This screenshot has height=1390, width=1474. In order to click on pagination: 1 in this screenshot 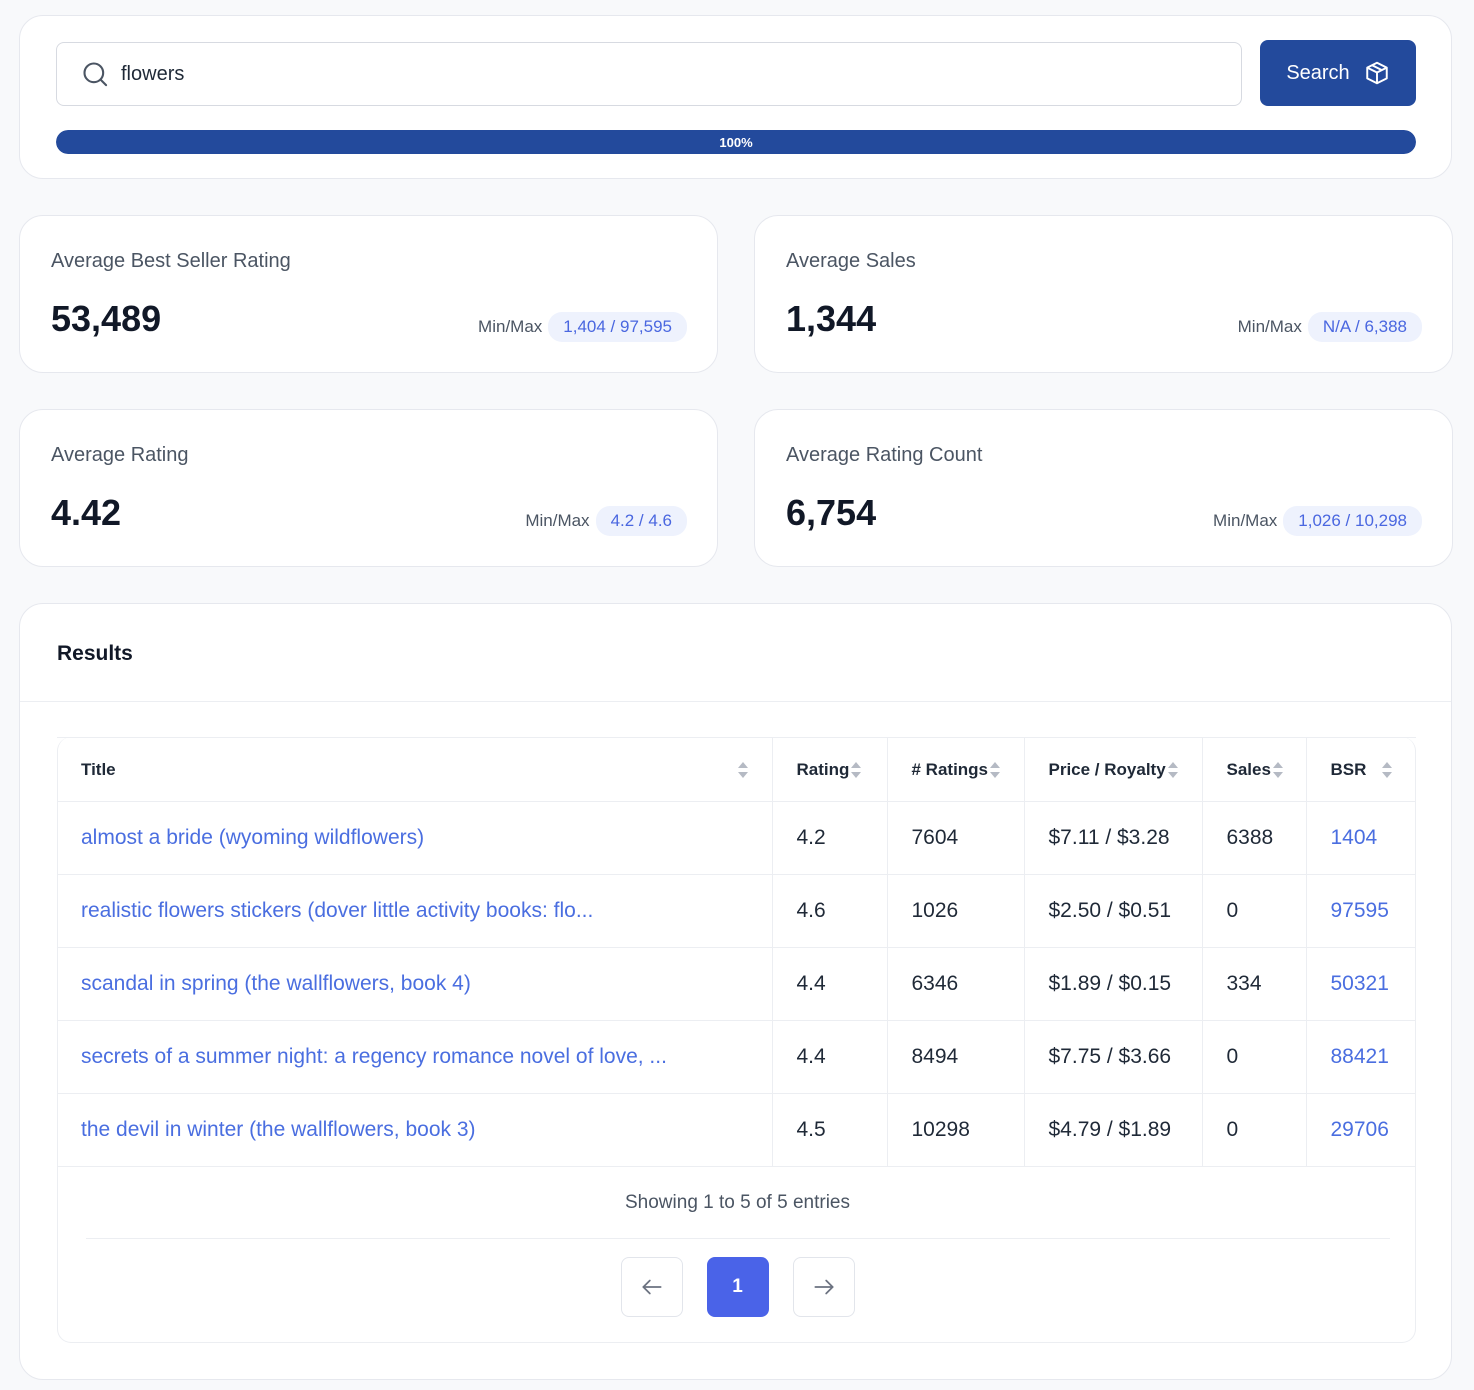, I will do `click(737, 1287)`.